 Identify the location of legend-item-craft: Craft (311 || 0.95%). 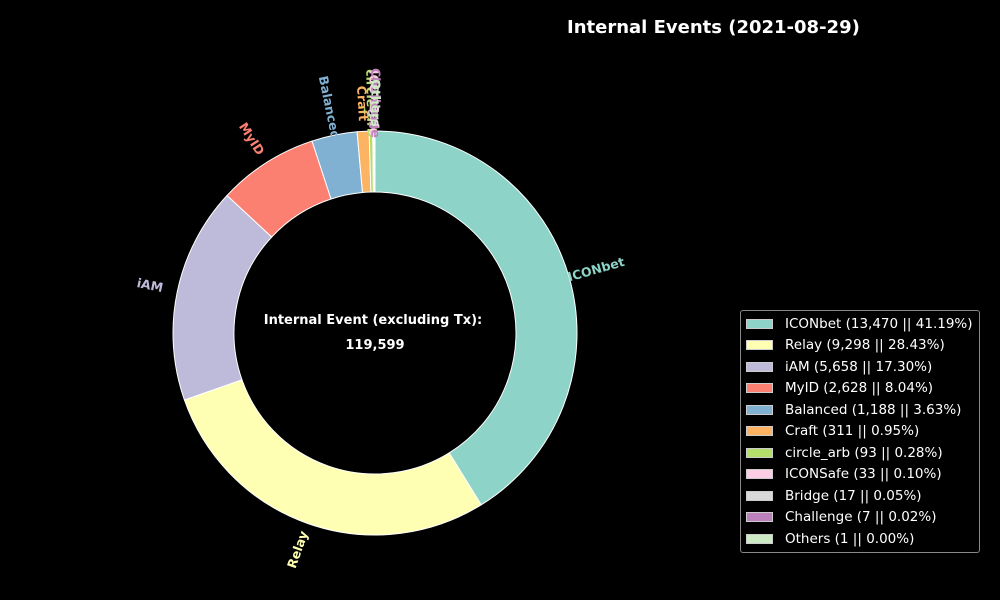
(860, 432).